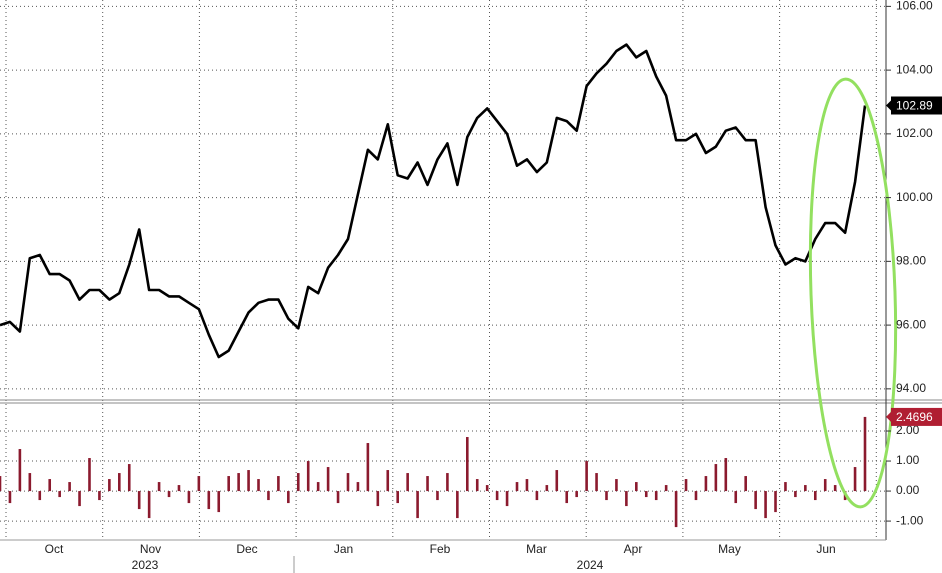 Image resolution: width=942 pixels, height=573 pixels. What do you see at coordinates (150, 549) in the screenshot?
I see `x-tick-label: Nov` at bounding box center [150, 549].